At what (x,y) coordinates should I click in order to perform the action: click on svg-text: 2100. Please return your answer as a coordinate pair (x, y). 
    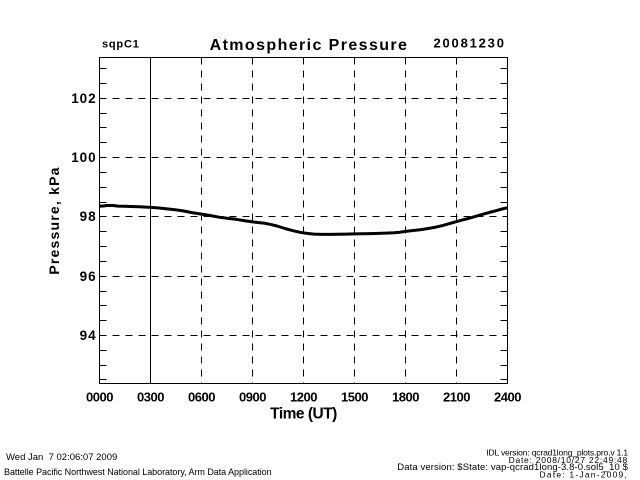
    Looking at the image, I should click on (456, 397).